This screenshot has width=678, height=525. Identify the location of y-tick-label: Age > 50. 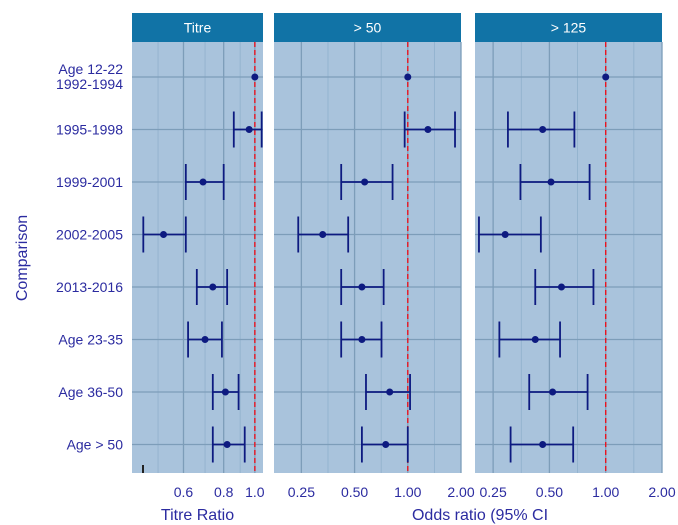
(95, 445).